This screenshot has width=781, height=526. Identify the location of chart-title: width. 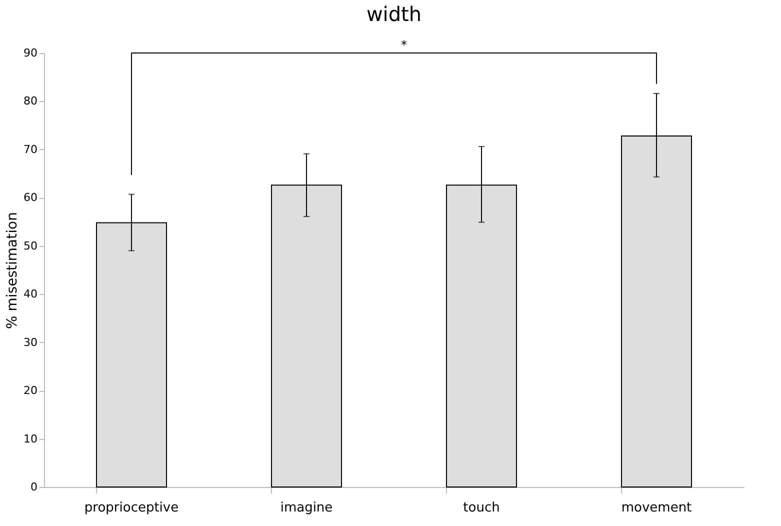
(394, 14).